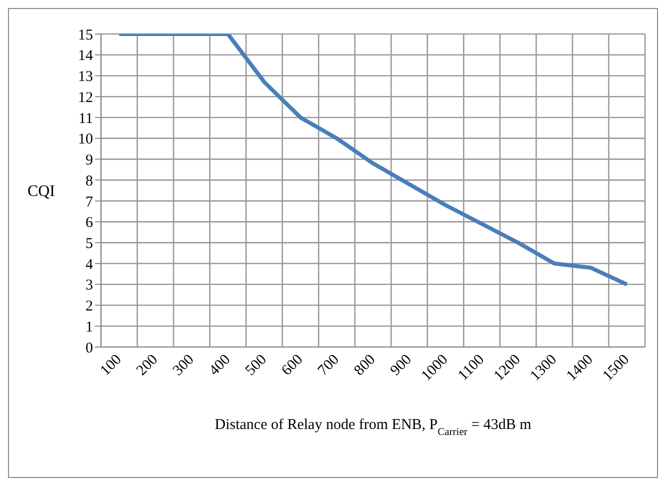 Image resolution: width=666 pixels, height=488 pixels. Describe the element at coordinates (89, 306) in the screenshot. I see `y-tick-label: 2` at that location.